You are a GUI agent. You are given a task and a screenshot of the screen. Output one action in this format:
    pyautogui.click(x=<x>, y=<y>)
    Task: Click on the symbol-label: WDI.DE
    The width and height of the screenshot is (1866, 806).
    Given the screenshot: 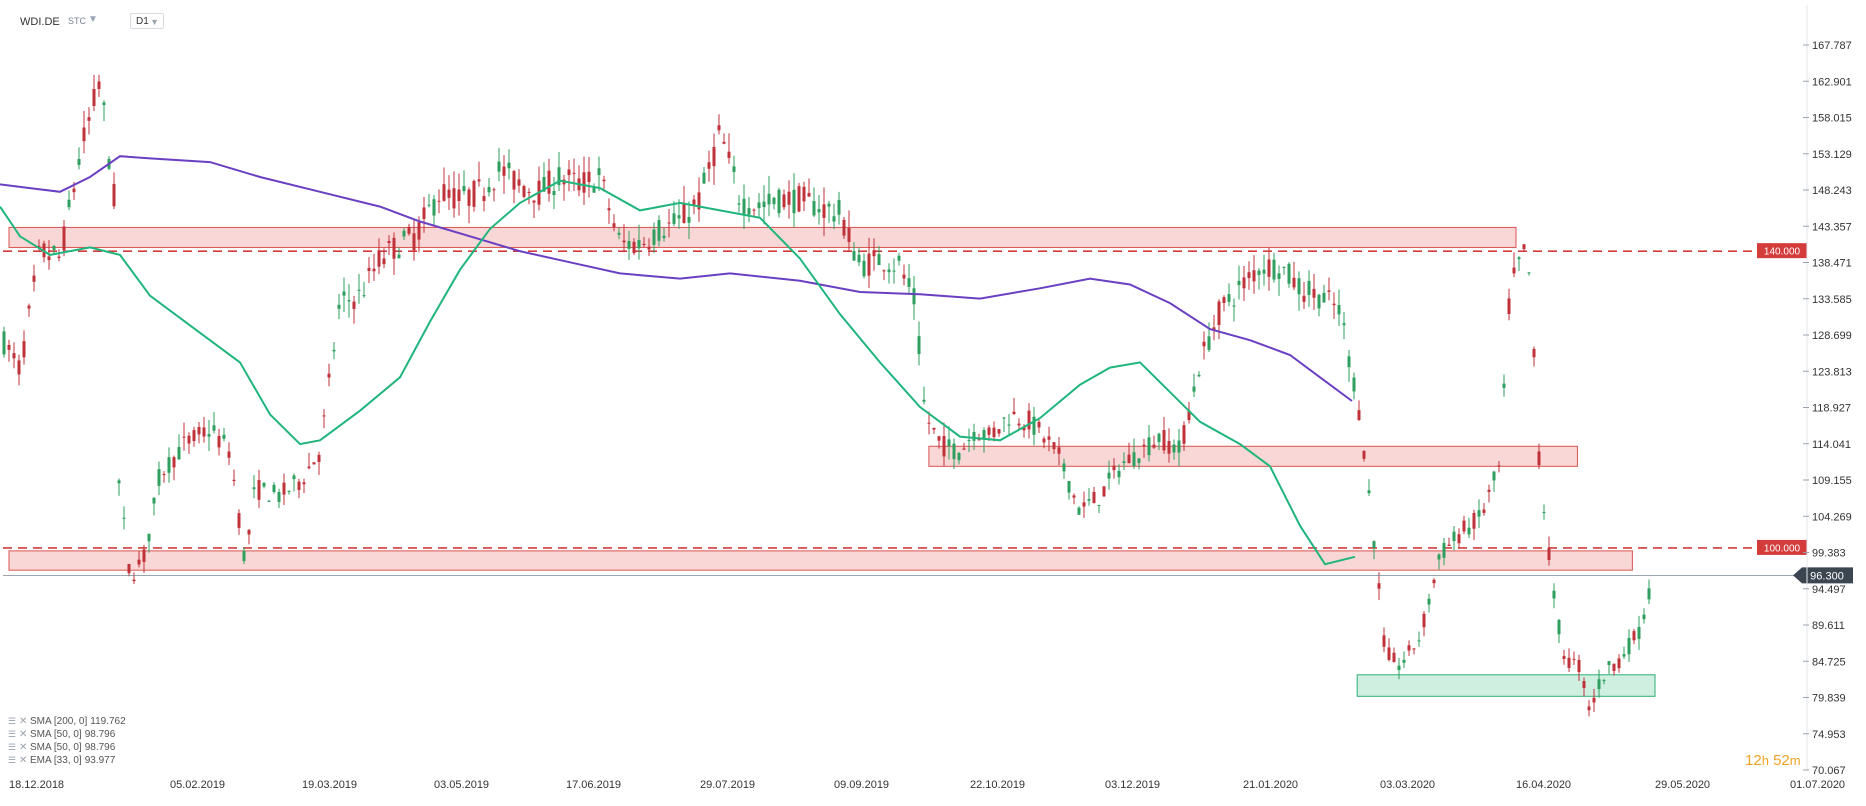 What is the action you would take?
    pyautogui.click(x=40, y=22)
    